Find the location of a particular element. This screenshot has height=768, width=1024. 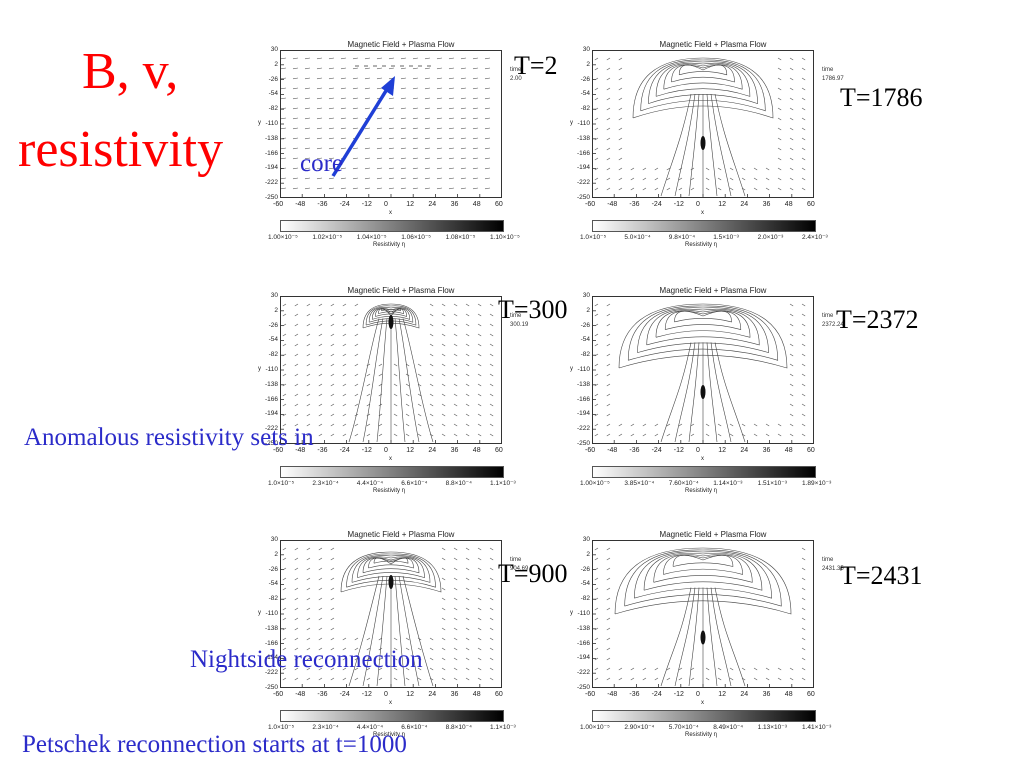

time-label-t1786: T=1786 is located at coordinates (881, 97).